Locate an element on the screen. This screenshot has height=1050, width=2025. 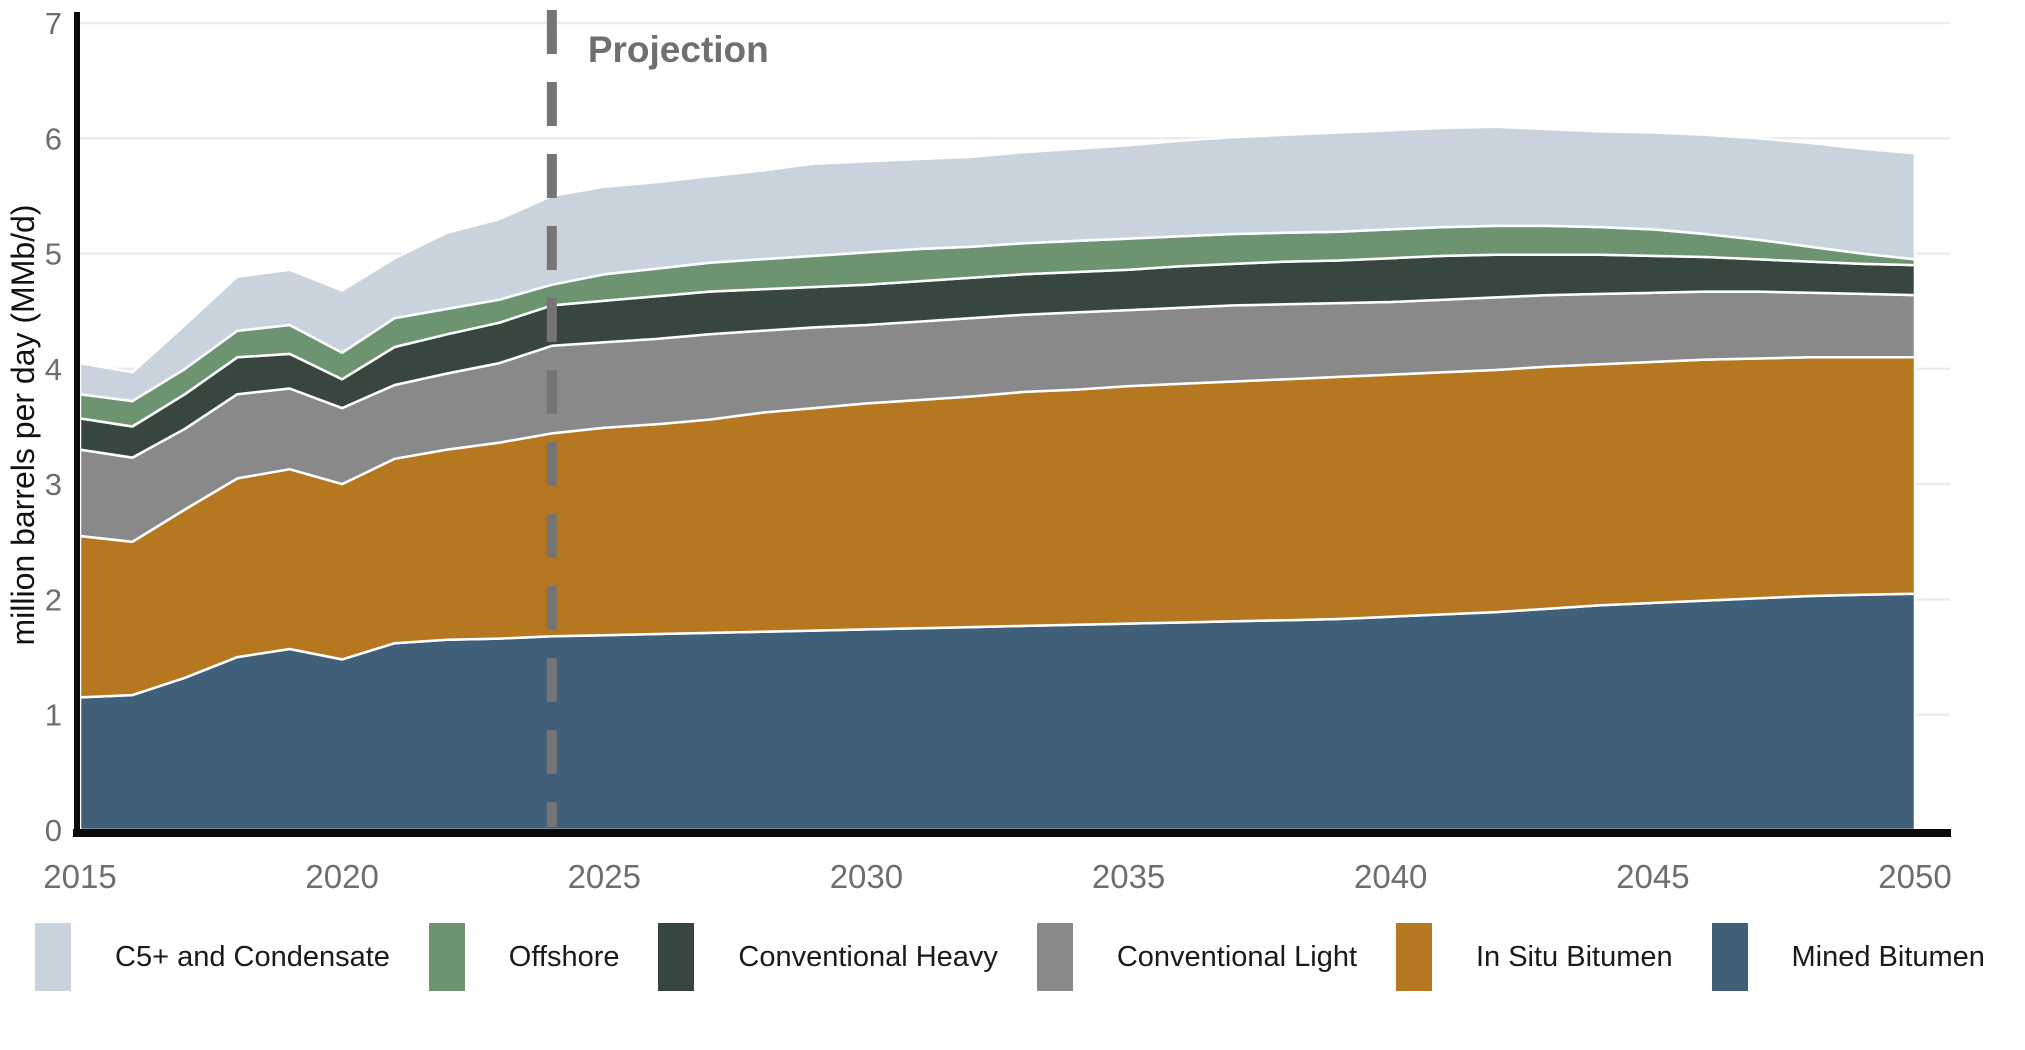
x-tick-label: 2025 is located at coordinates (604, 876).